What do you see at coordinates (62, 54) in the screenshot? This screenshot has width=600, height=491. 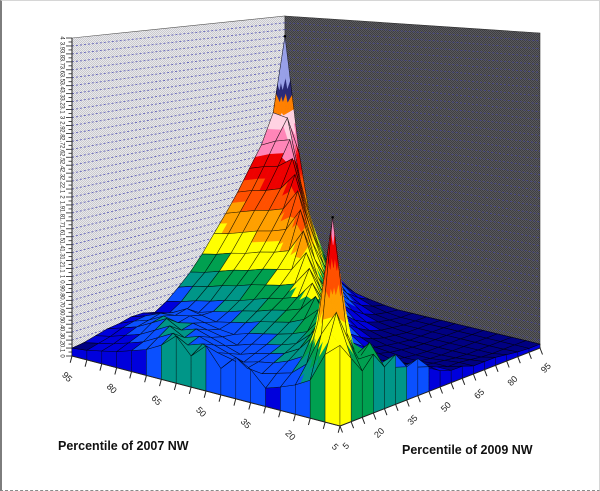 I see `svg-text: 3.8` at bounding box center [62, 54].